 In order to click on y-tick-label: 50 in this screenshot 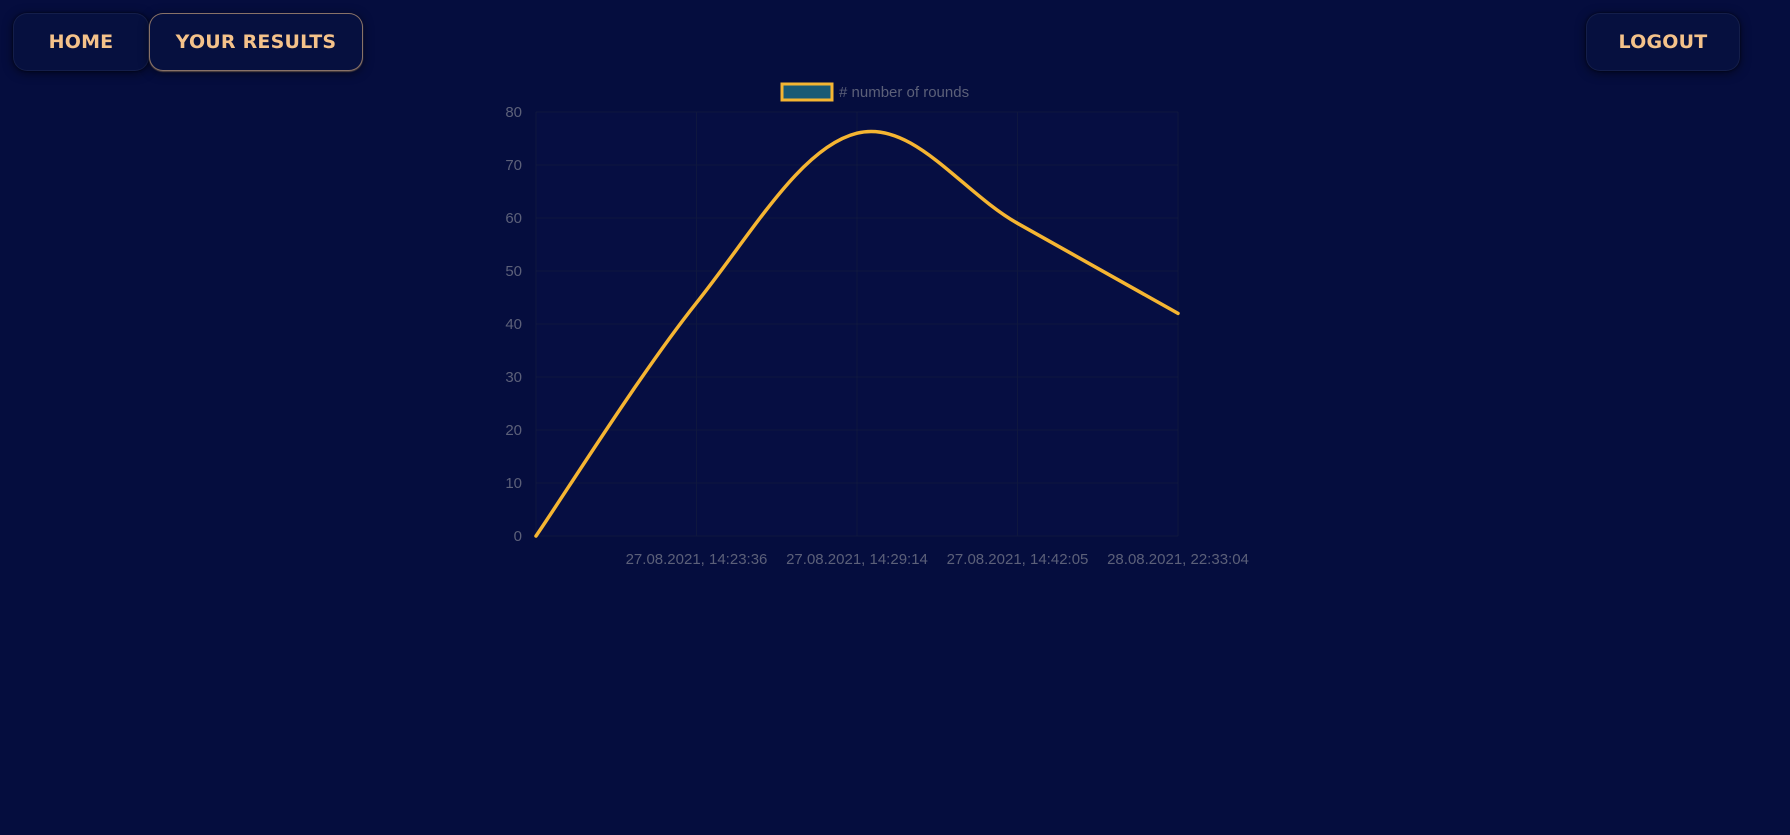, I will do `click(513, 271)`.